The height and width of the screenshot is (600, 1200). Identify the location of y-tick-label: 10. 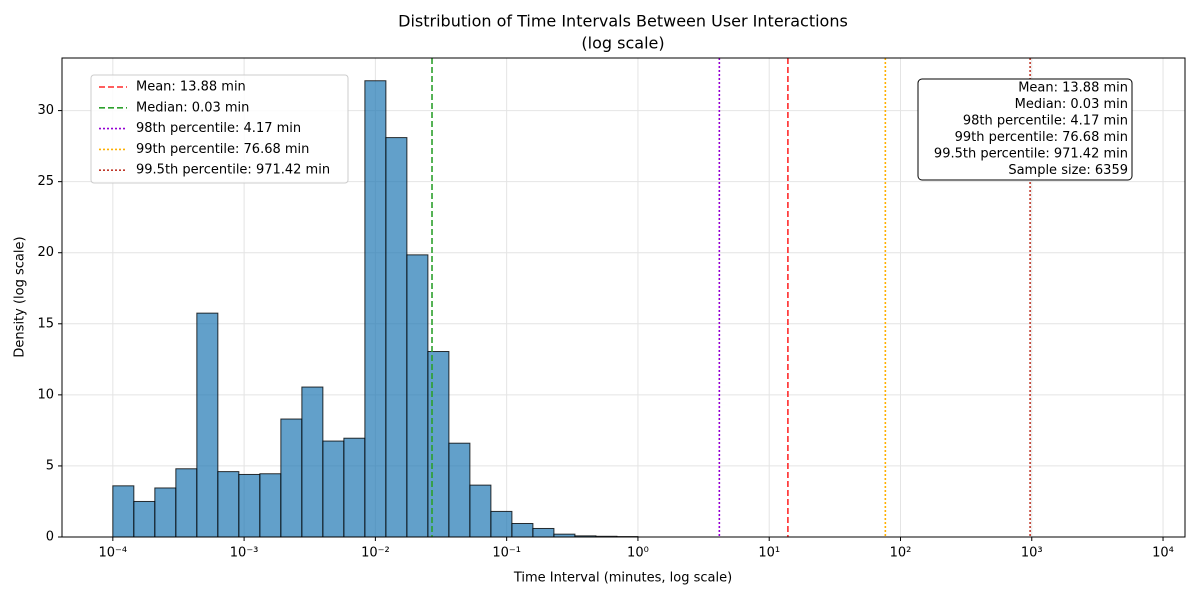
(45, 394).